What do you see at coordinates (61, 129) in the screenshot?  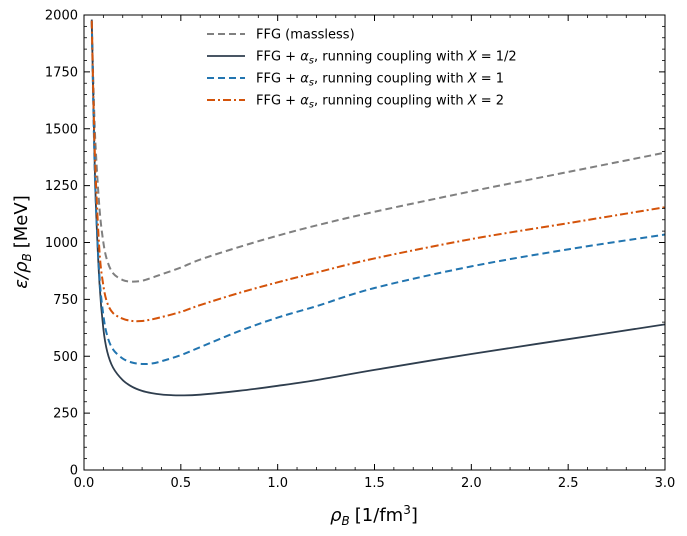 I see `y-tick-label: 1500` at bounding box center [61, 129].